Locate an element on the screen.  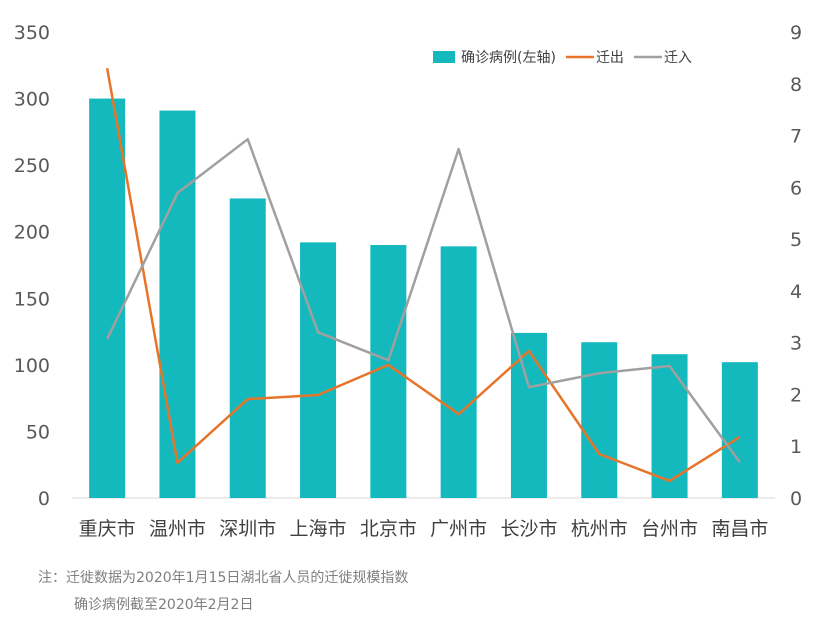
category-label: 广州市 is located at coordinates (458, 529).